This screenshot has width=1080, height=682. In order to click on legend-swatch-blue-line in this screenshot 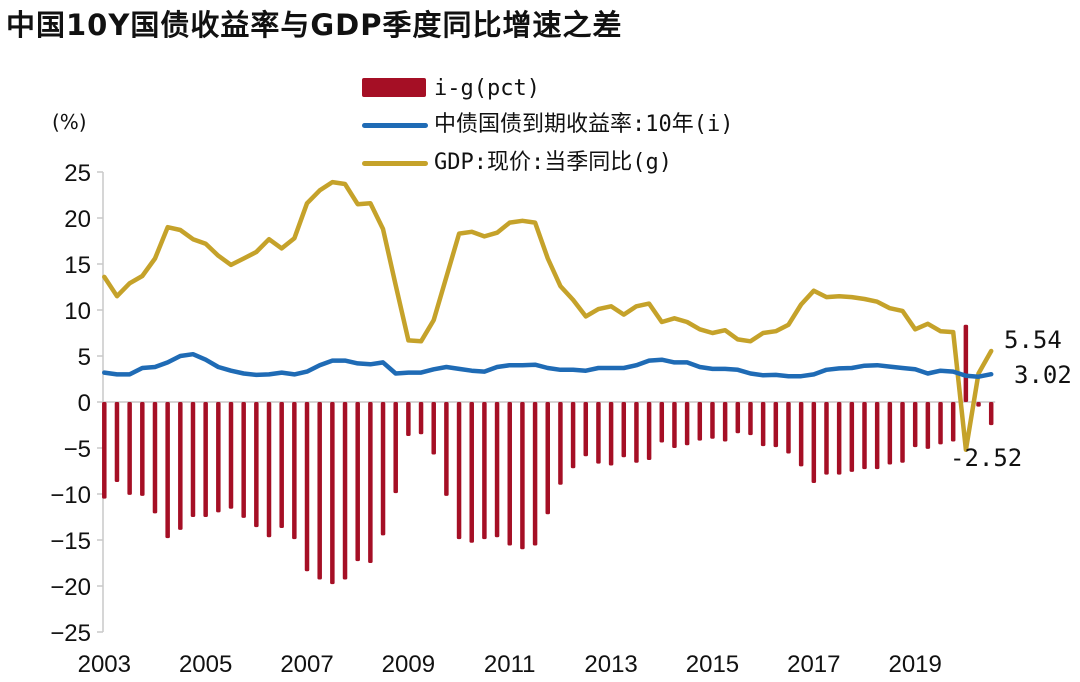, I will do `click(395, 125)`.